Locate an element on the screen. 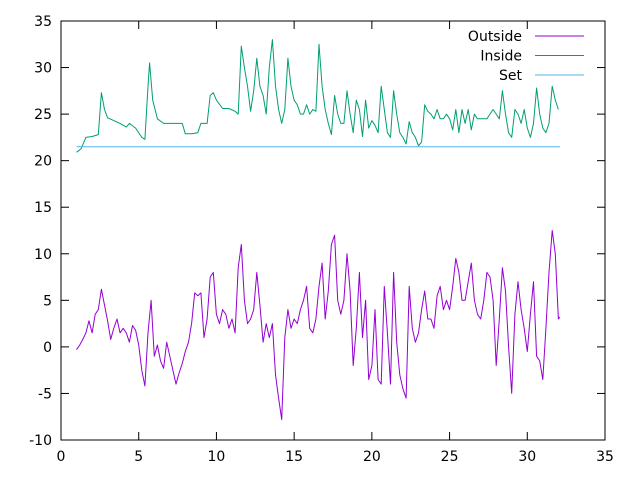 This screenshot has height=480, width=640. y-tick-label: -10 is located at coordinates (40, 441).